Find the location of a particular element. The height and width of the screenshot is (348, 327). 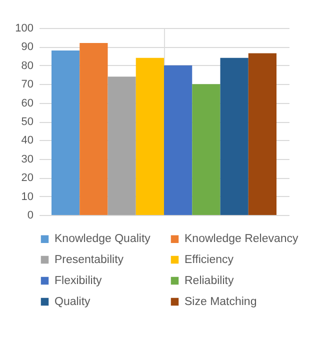

y-tick-label: 90 is located at coordinates (27, 47).